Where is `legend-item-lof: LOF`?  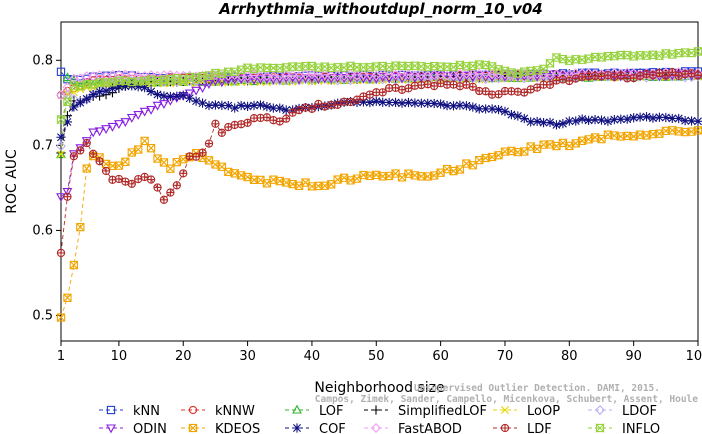
legend-item-lof: LOF is located at coordinates (314, 411).